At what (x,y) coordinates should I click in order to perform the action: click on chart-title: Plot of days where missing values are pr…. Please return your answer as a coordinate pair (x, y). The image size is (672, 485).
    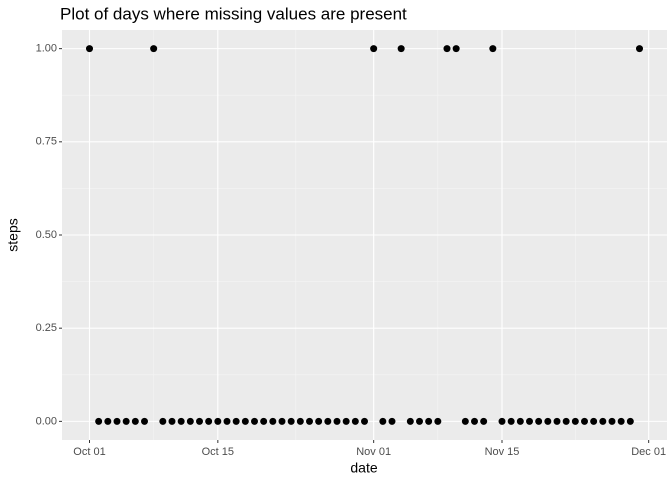
    Looking at the image, I should click on (233, 13).